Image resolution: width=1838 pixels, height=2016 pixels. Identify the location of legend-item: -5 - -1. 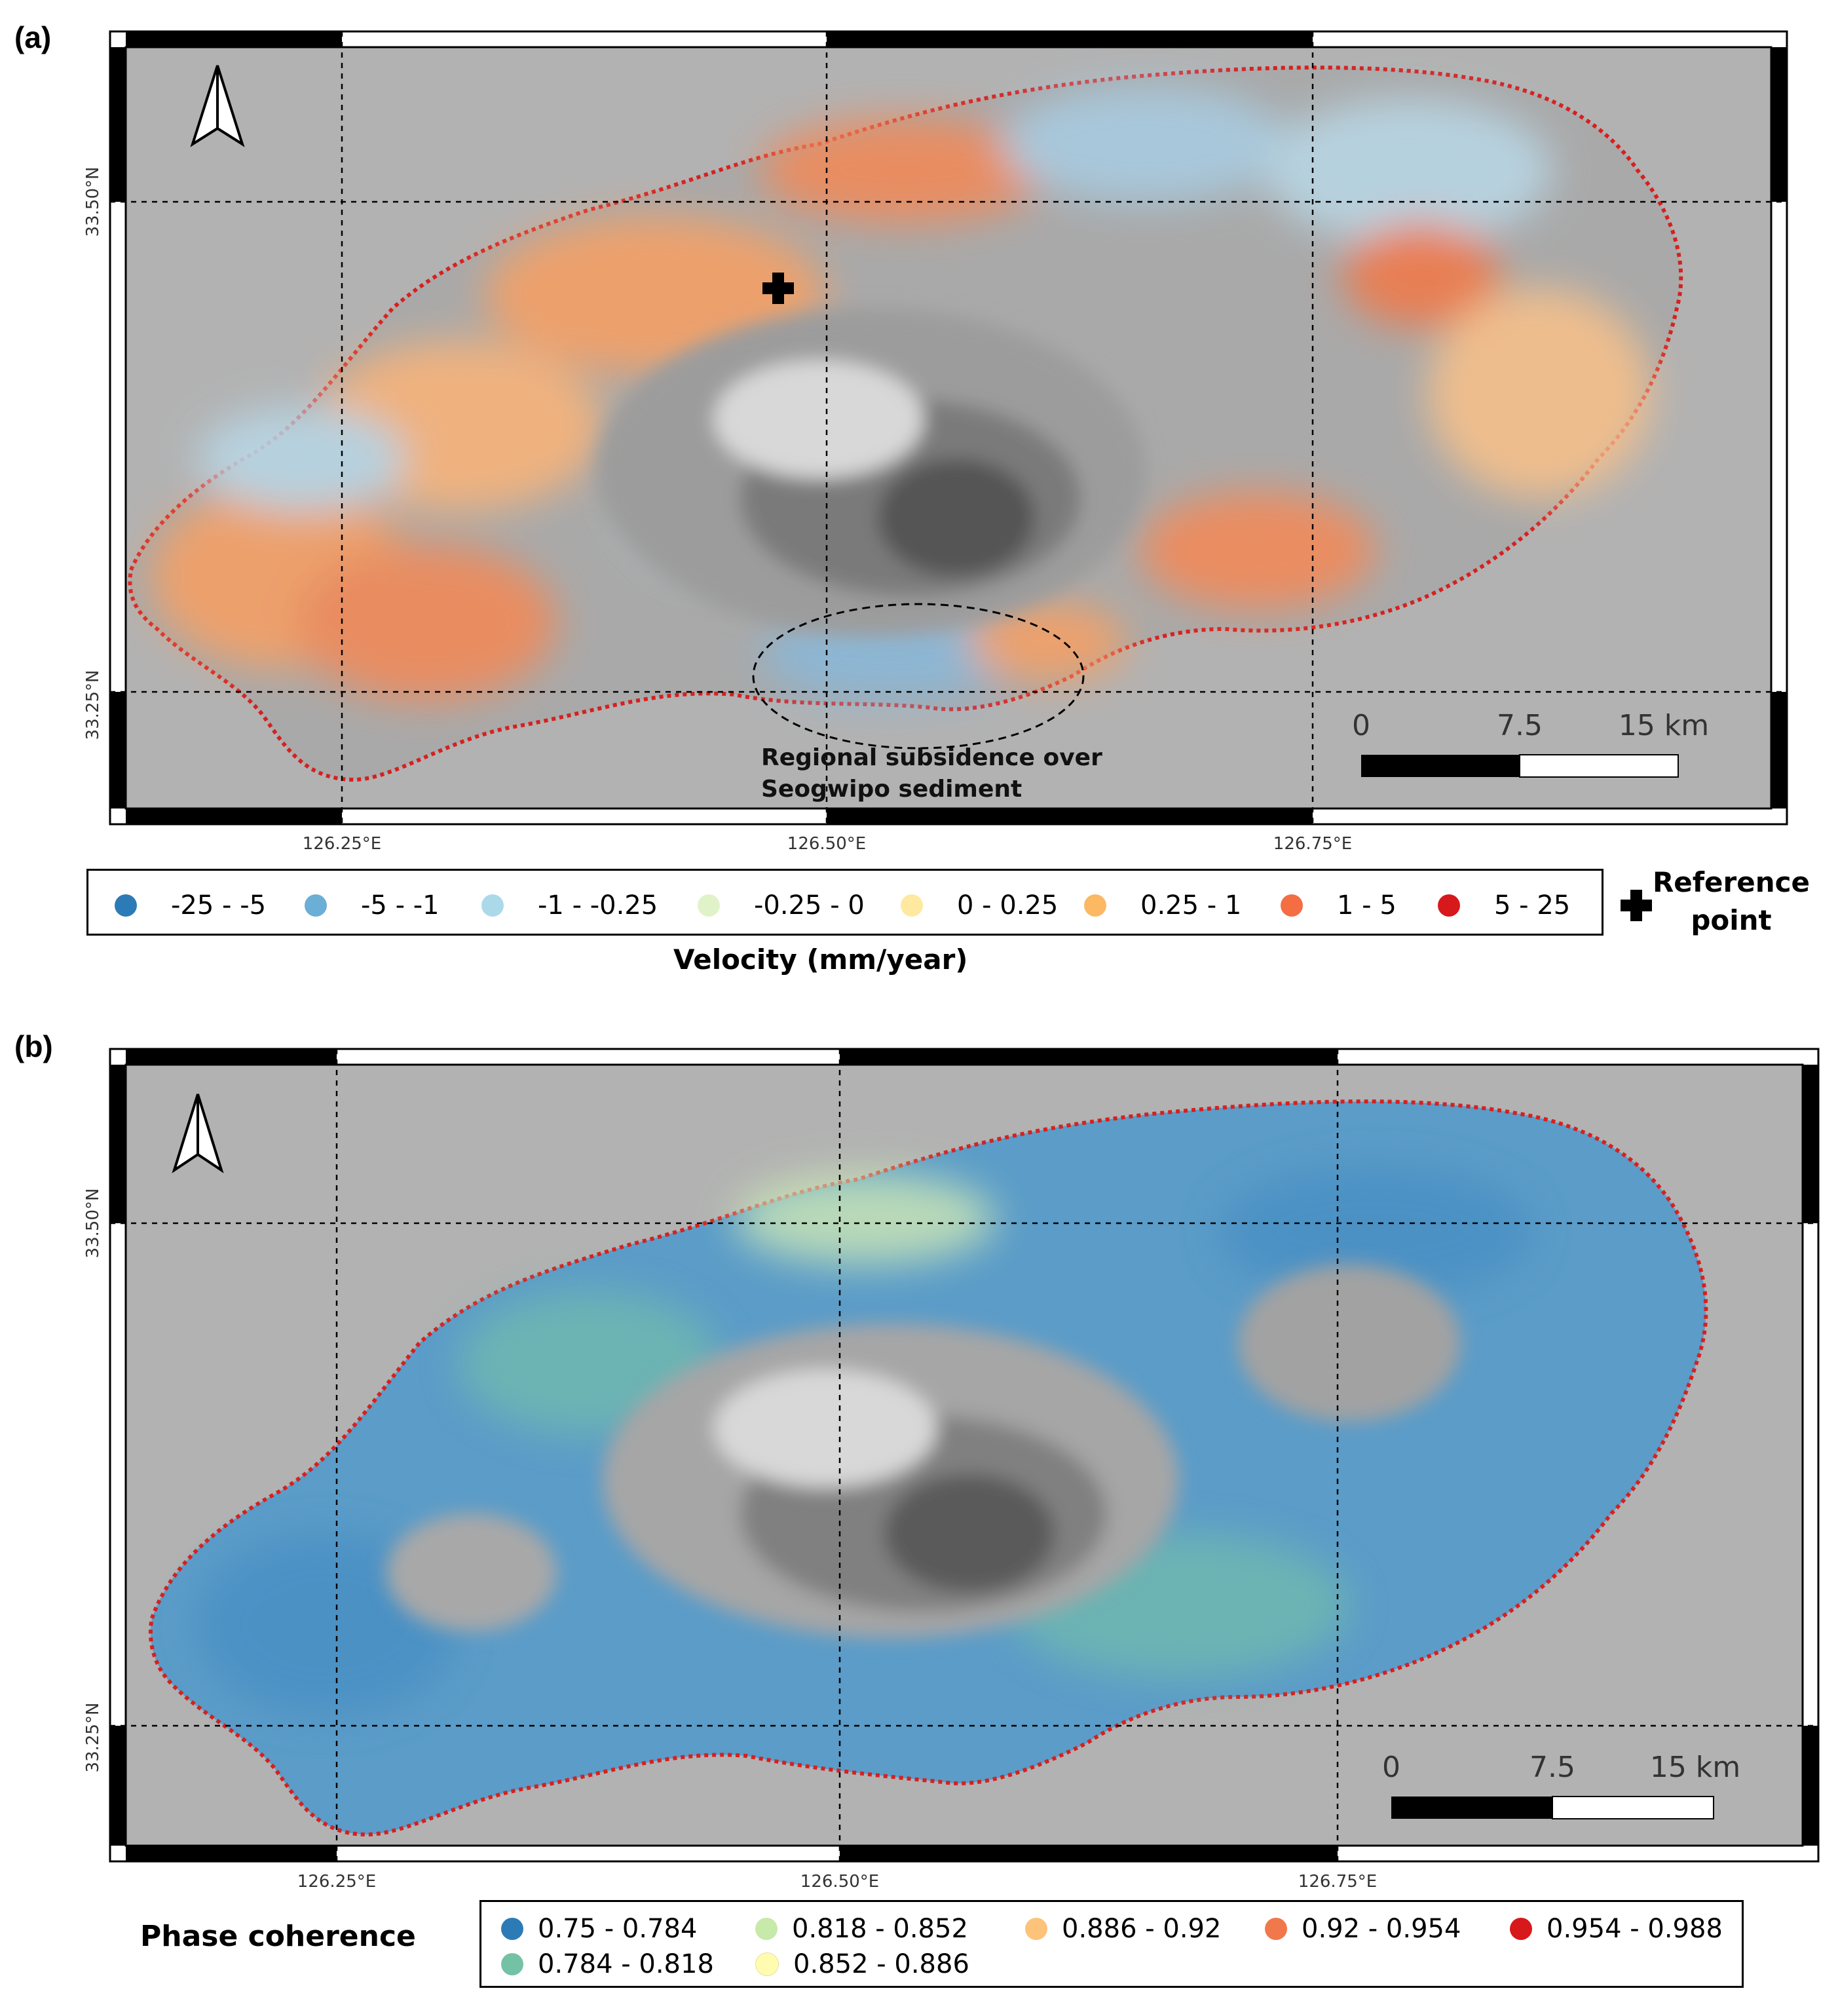
(373, 905).